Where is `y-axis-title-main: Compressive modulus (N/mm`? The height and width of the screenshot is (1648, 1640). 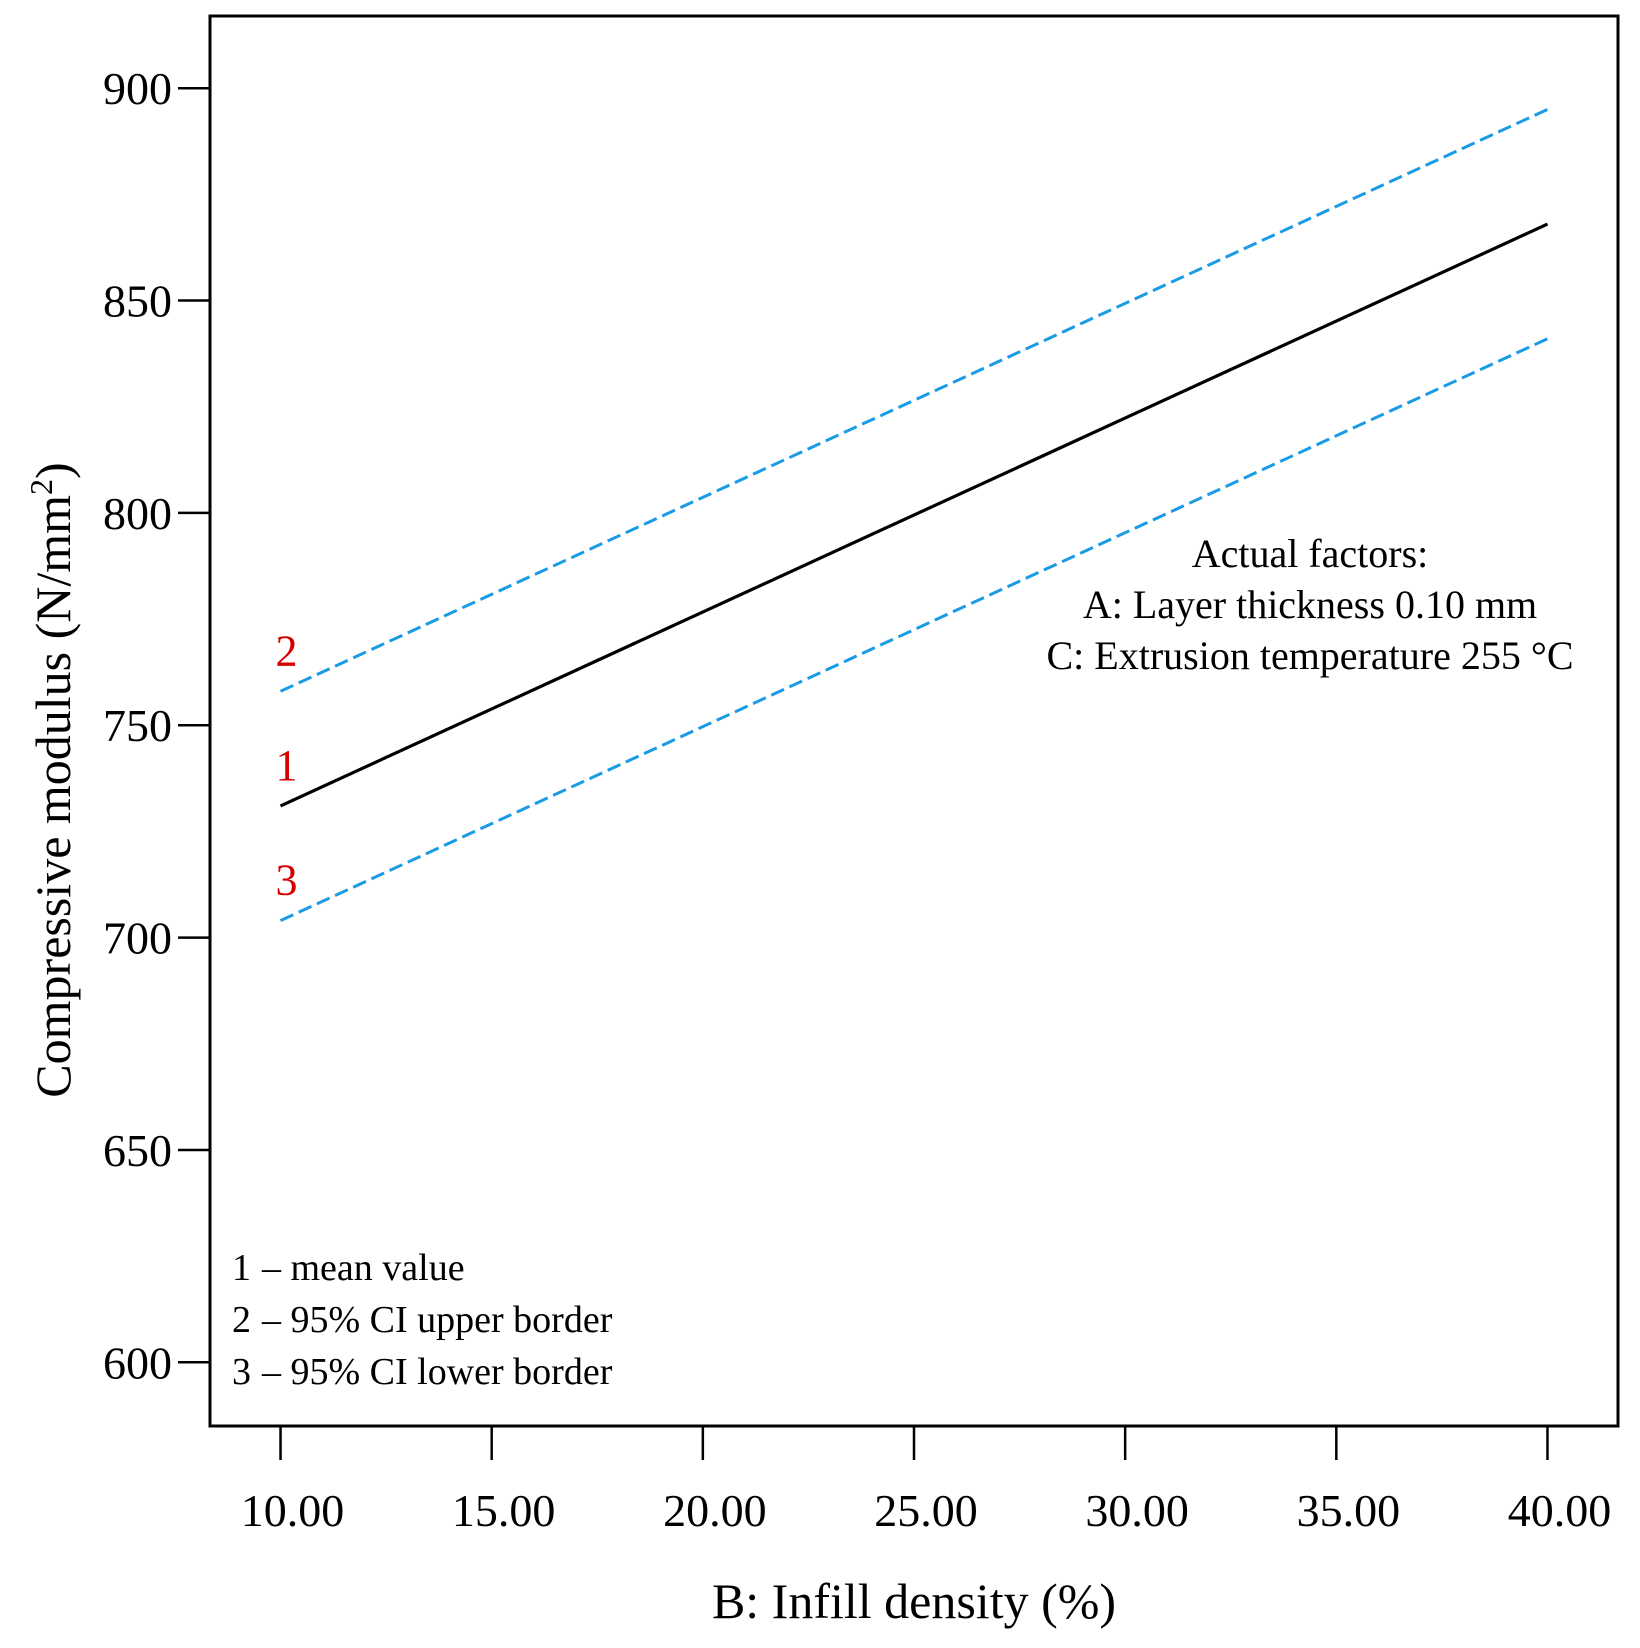
y-axis-title-main: Compressive modulus (N/mm is located at coordinates (53, 796).